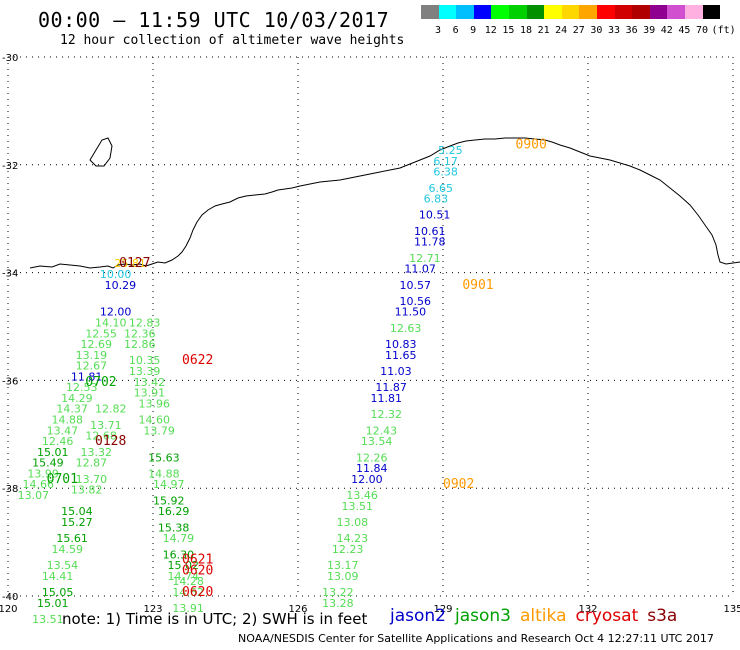  I want to click on swh-value: 13.08, so click(353, 522).